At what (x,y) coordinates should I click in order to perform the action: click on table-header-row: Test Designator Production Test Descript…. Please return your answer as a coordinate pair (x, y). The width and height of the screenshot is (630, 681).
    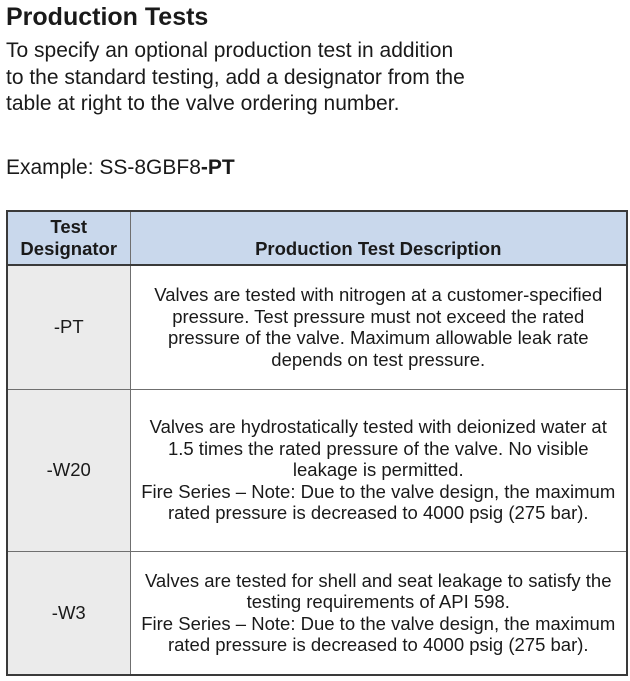
    Looking at the image, I should click on (317, 238).